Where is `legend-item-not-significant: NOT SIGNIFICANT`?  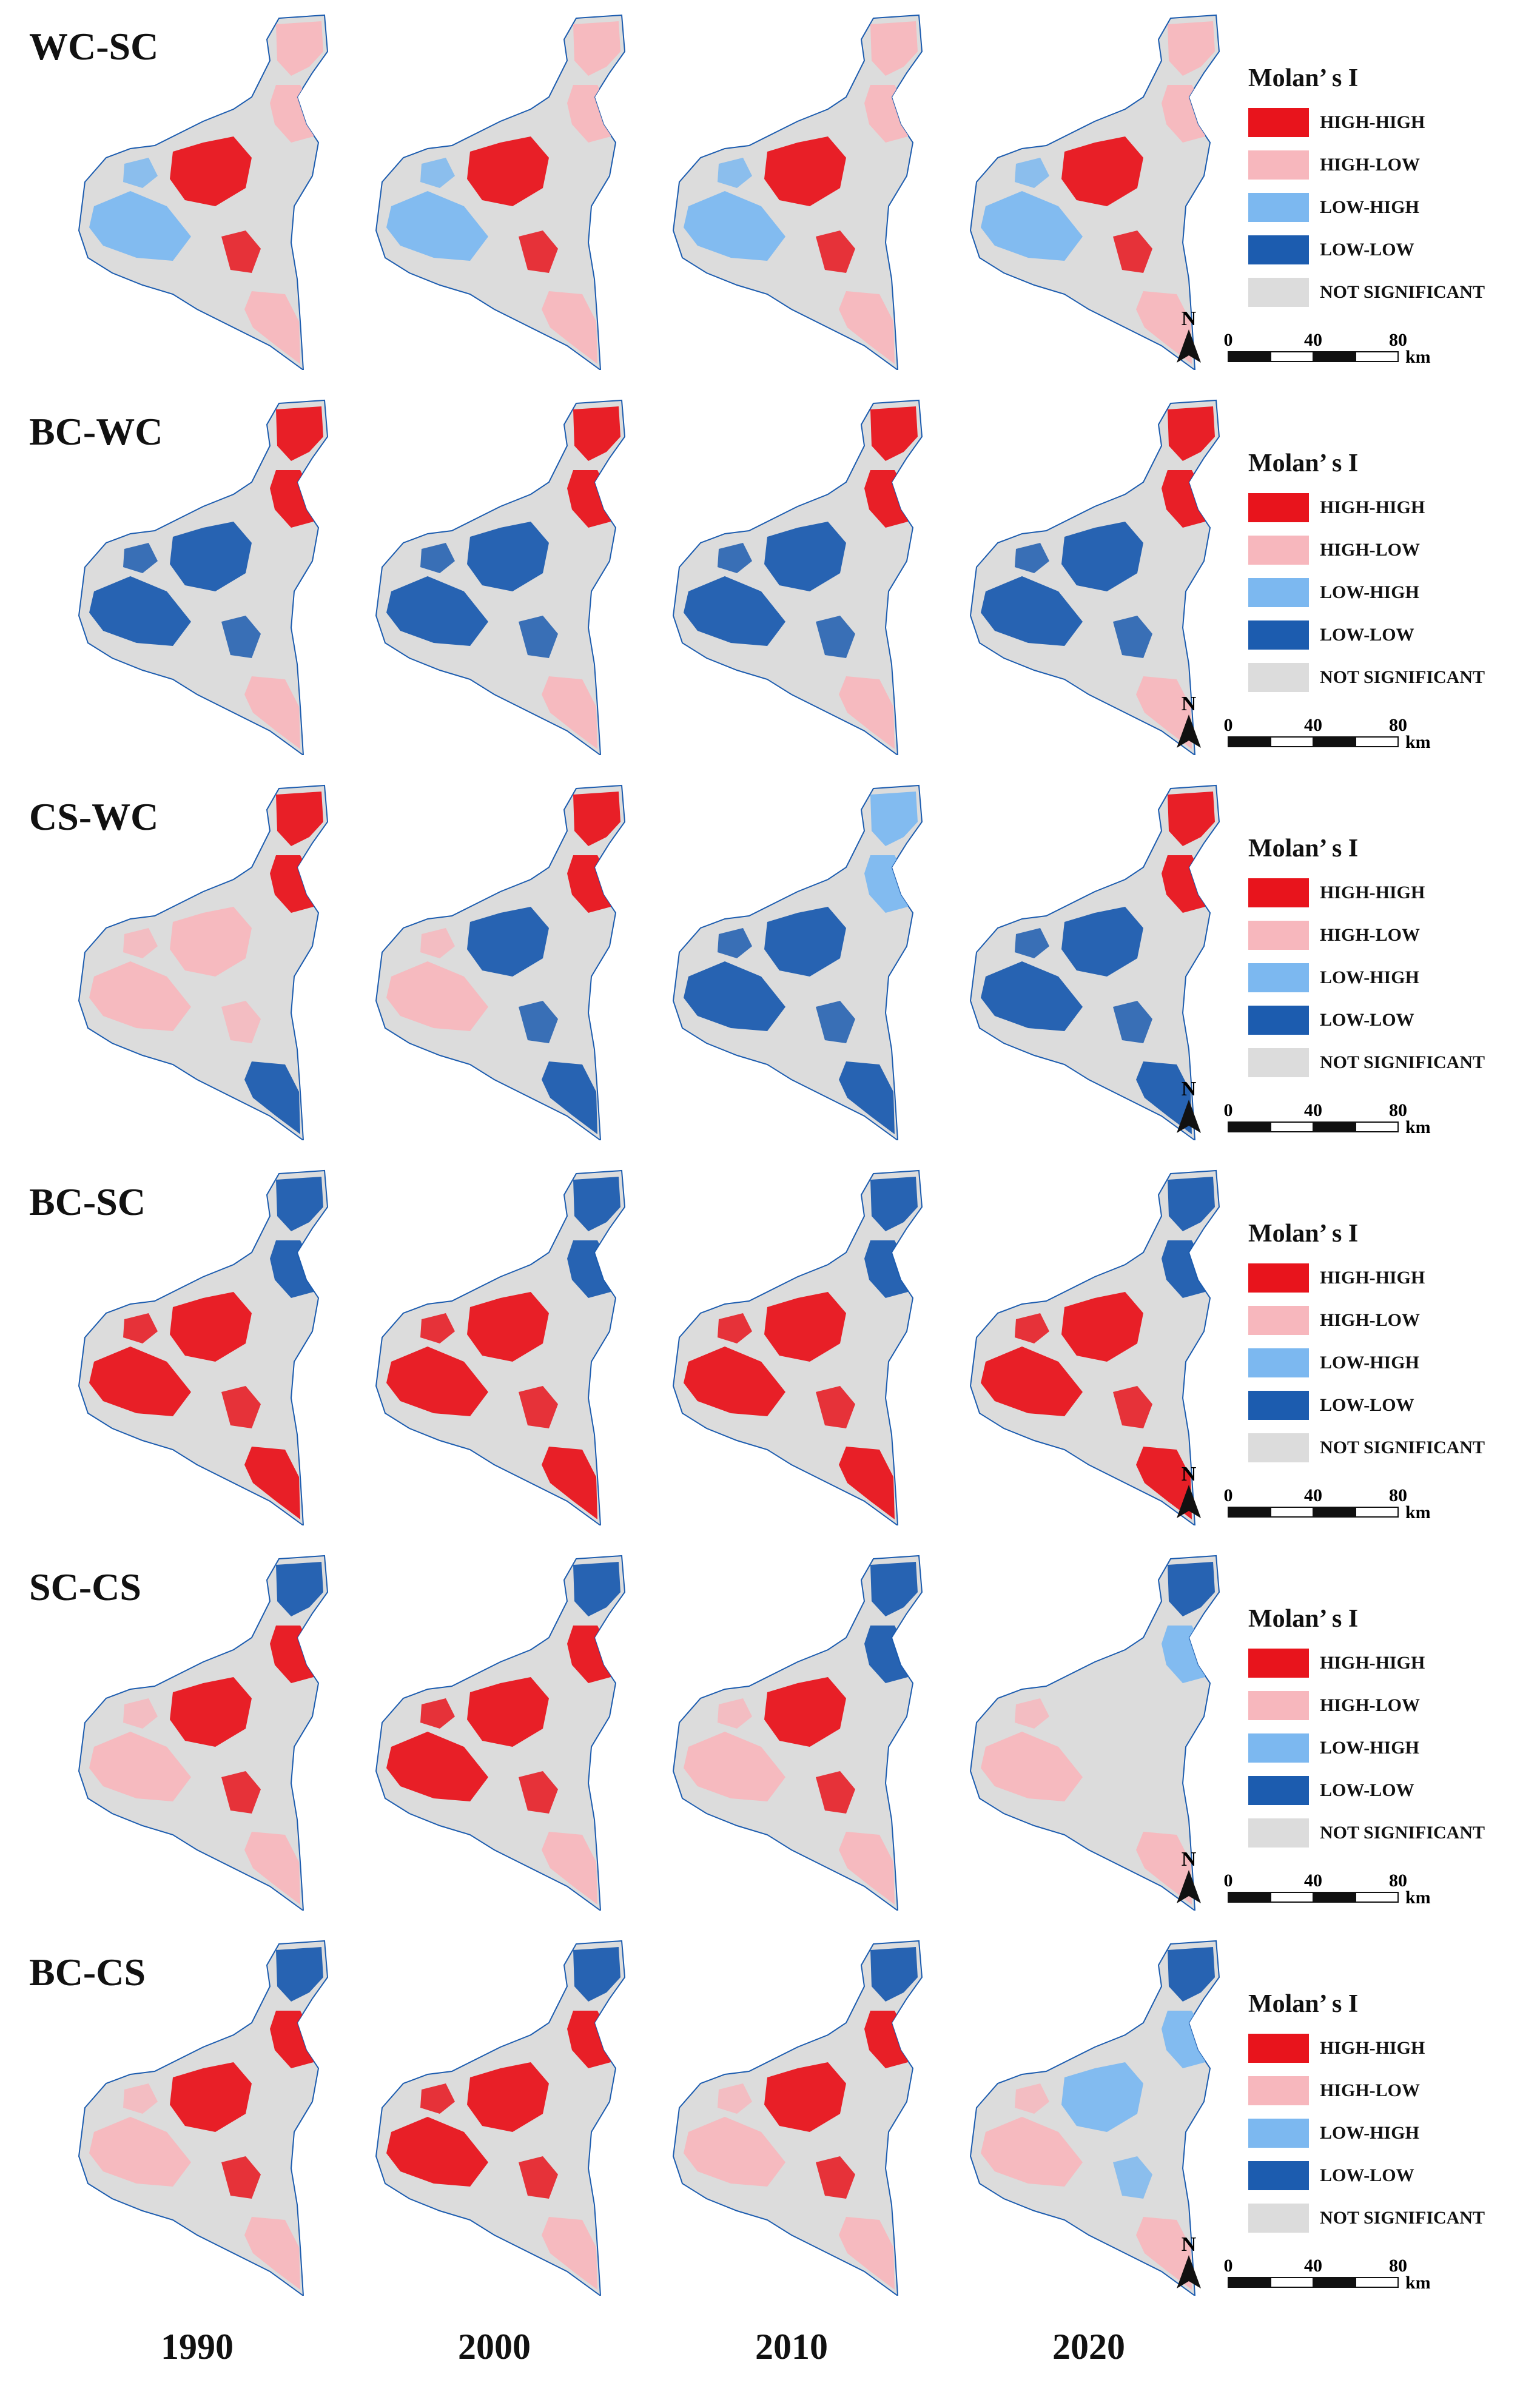 legend-item-not-significant: NOT SIGNIFICANT is located at coordinates (1381, 2218).